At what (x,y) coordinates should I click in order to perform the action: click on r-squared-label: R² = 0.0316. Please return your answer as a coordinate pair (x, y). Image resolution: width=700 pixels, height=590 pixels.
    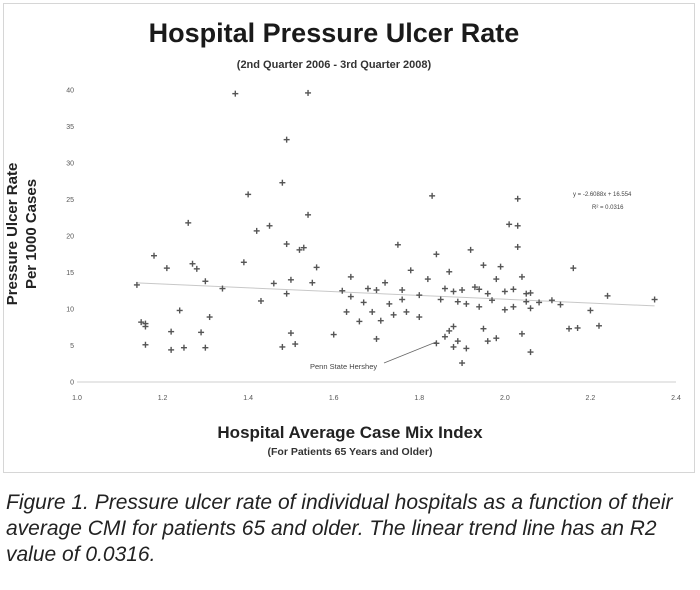
    Looking at the image, I should click on (608, 208).